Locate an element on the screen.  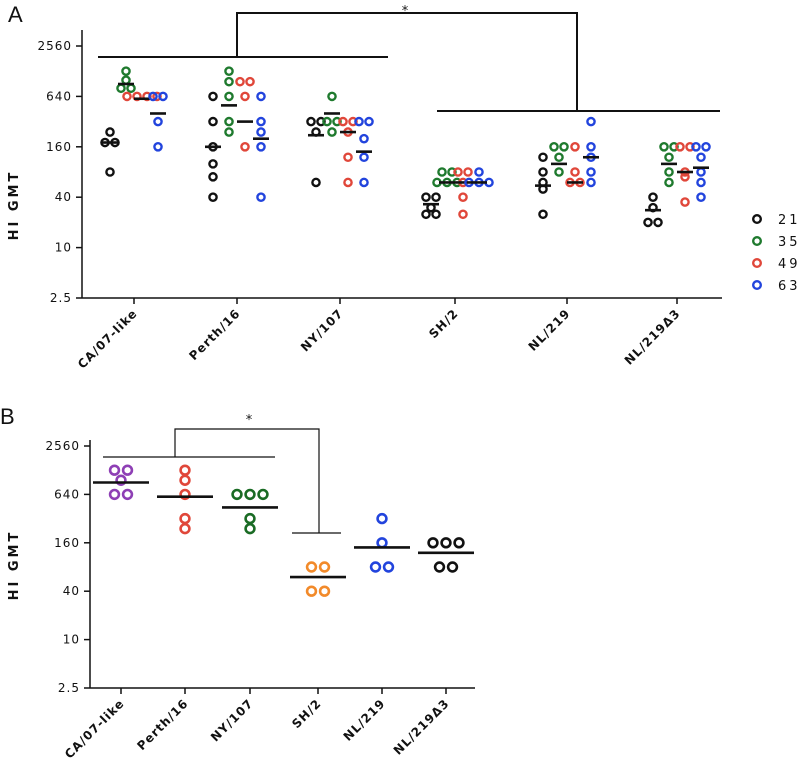
panel-b-significance: * is located at coordinates (222, 473).